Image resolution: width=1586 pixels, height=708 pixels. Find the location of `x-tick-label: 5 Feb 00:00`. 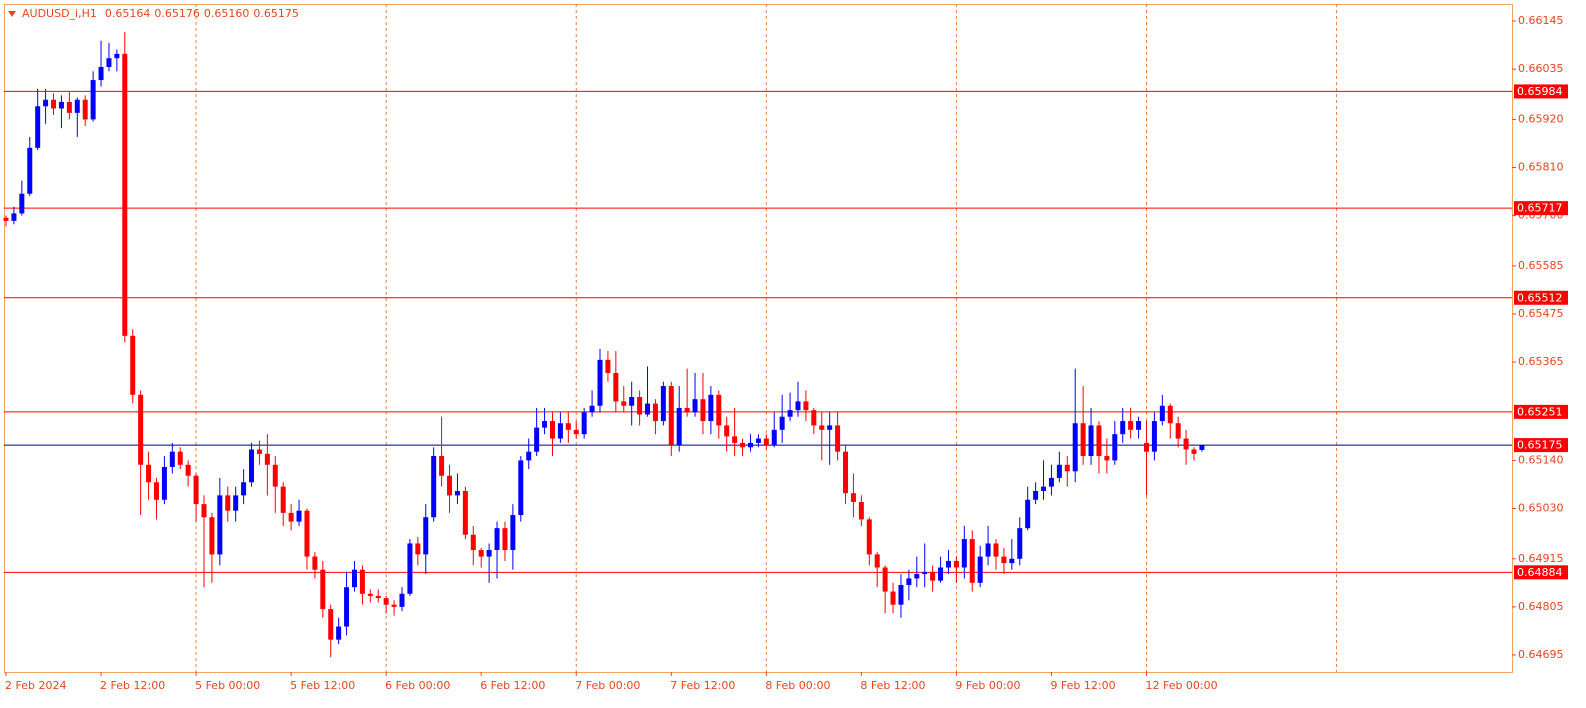

x-tick-label: 5 Feb 00:00 is located at coordinates (227, 685).